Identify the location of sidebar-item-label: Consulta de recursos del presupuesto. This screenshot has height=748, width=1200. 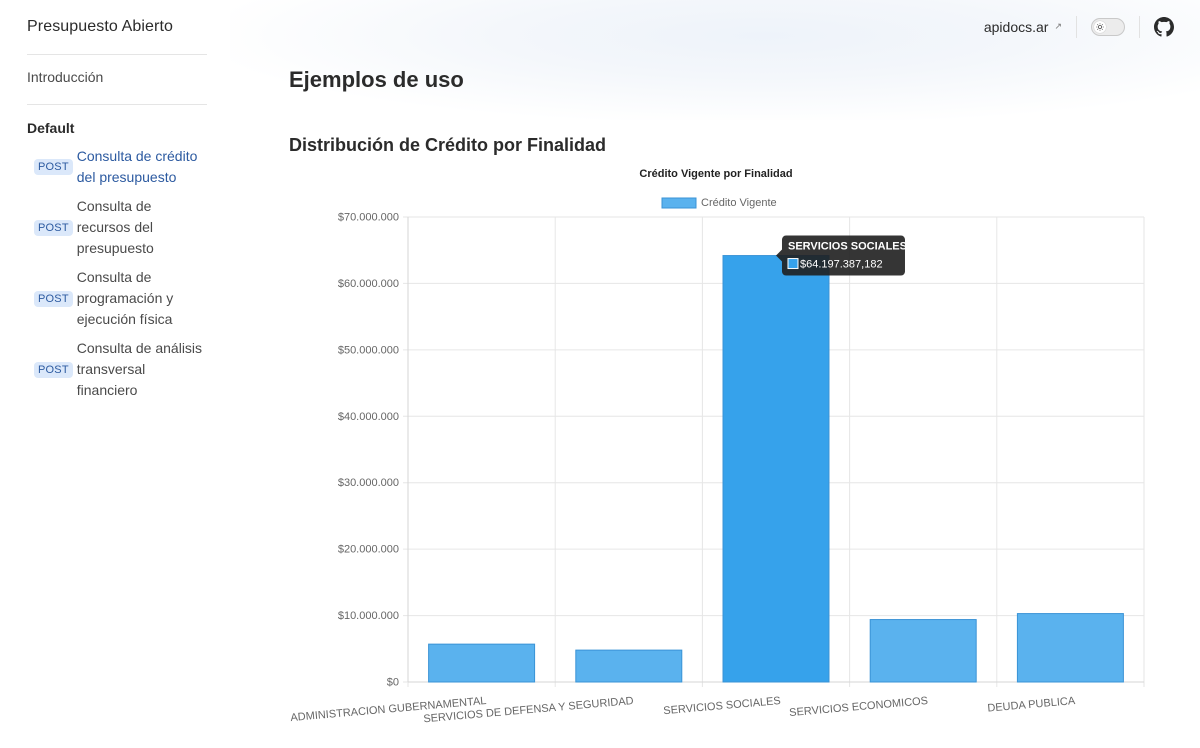
(115, 227).